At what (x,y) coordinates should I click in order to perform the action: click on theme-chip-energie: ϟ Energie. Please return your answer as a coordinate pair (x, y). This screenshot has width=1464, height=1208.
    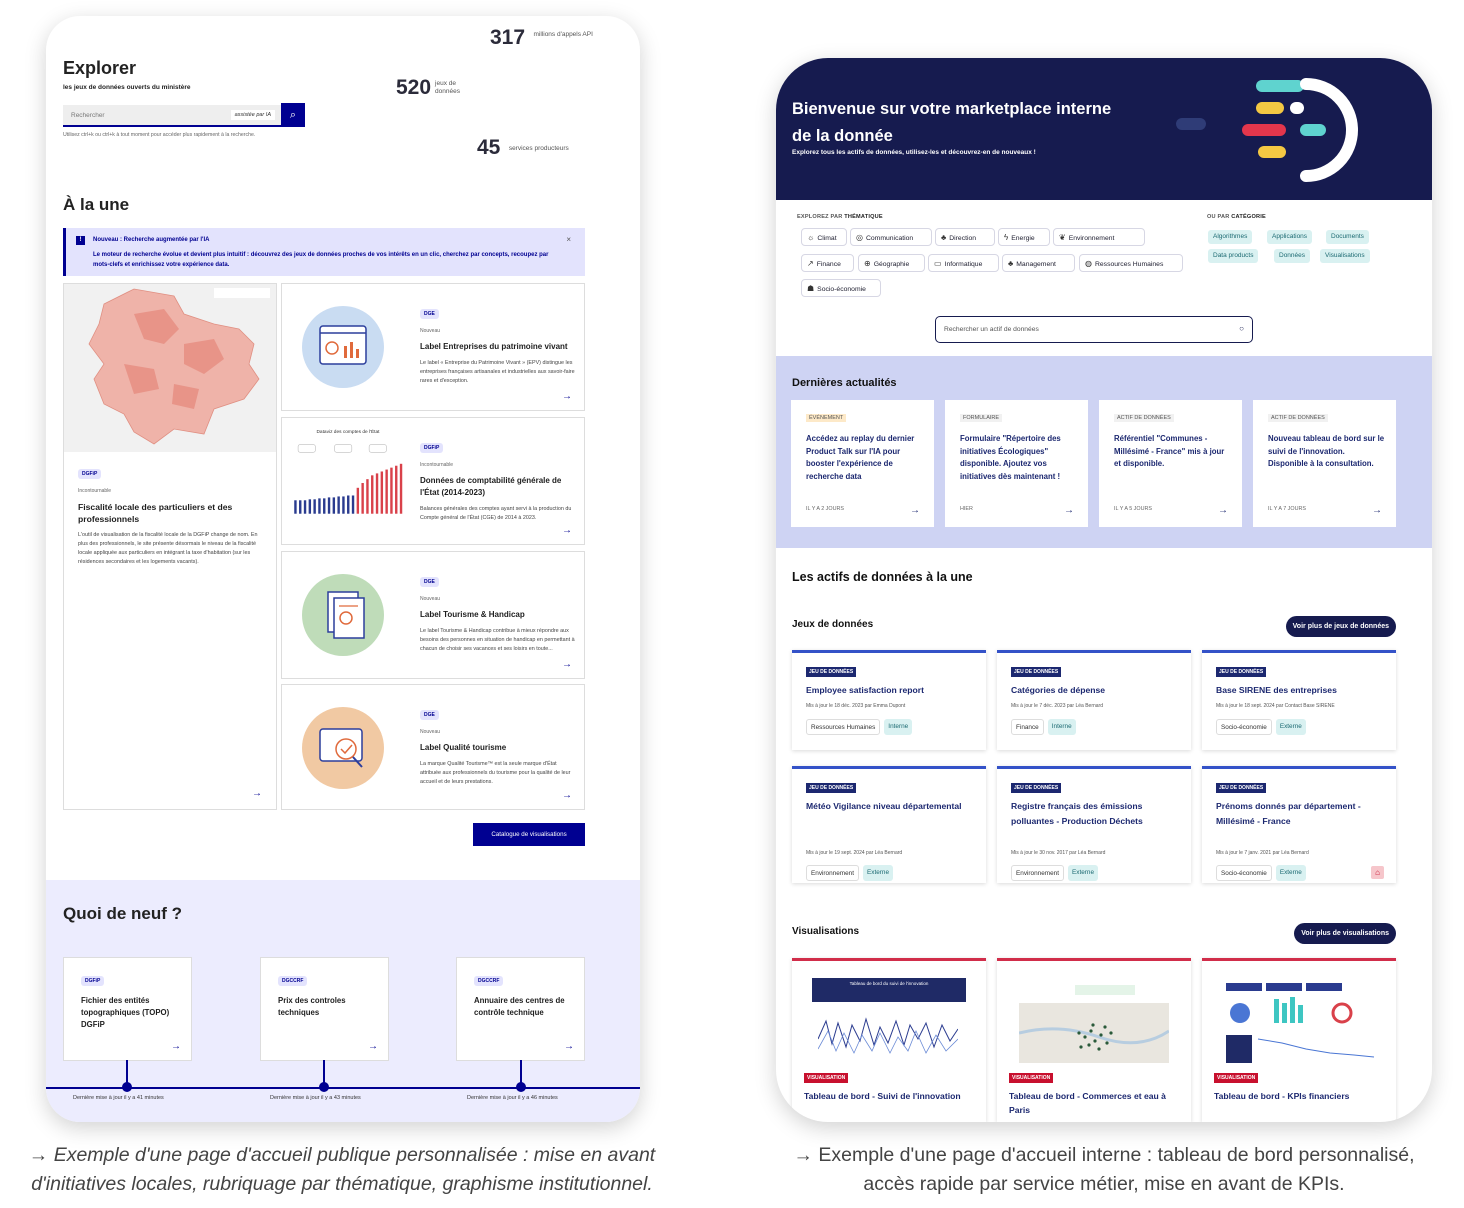
    Looking at the image, I should click on (1024, 237).